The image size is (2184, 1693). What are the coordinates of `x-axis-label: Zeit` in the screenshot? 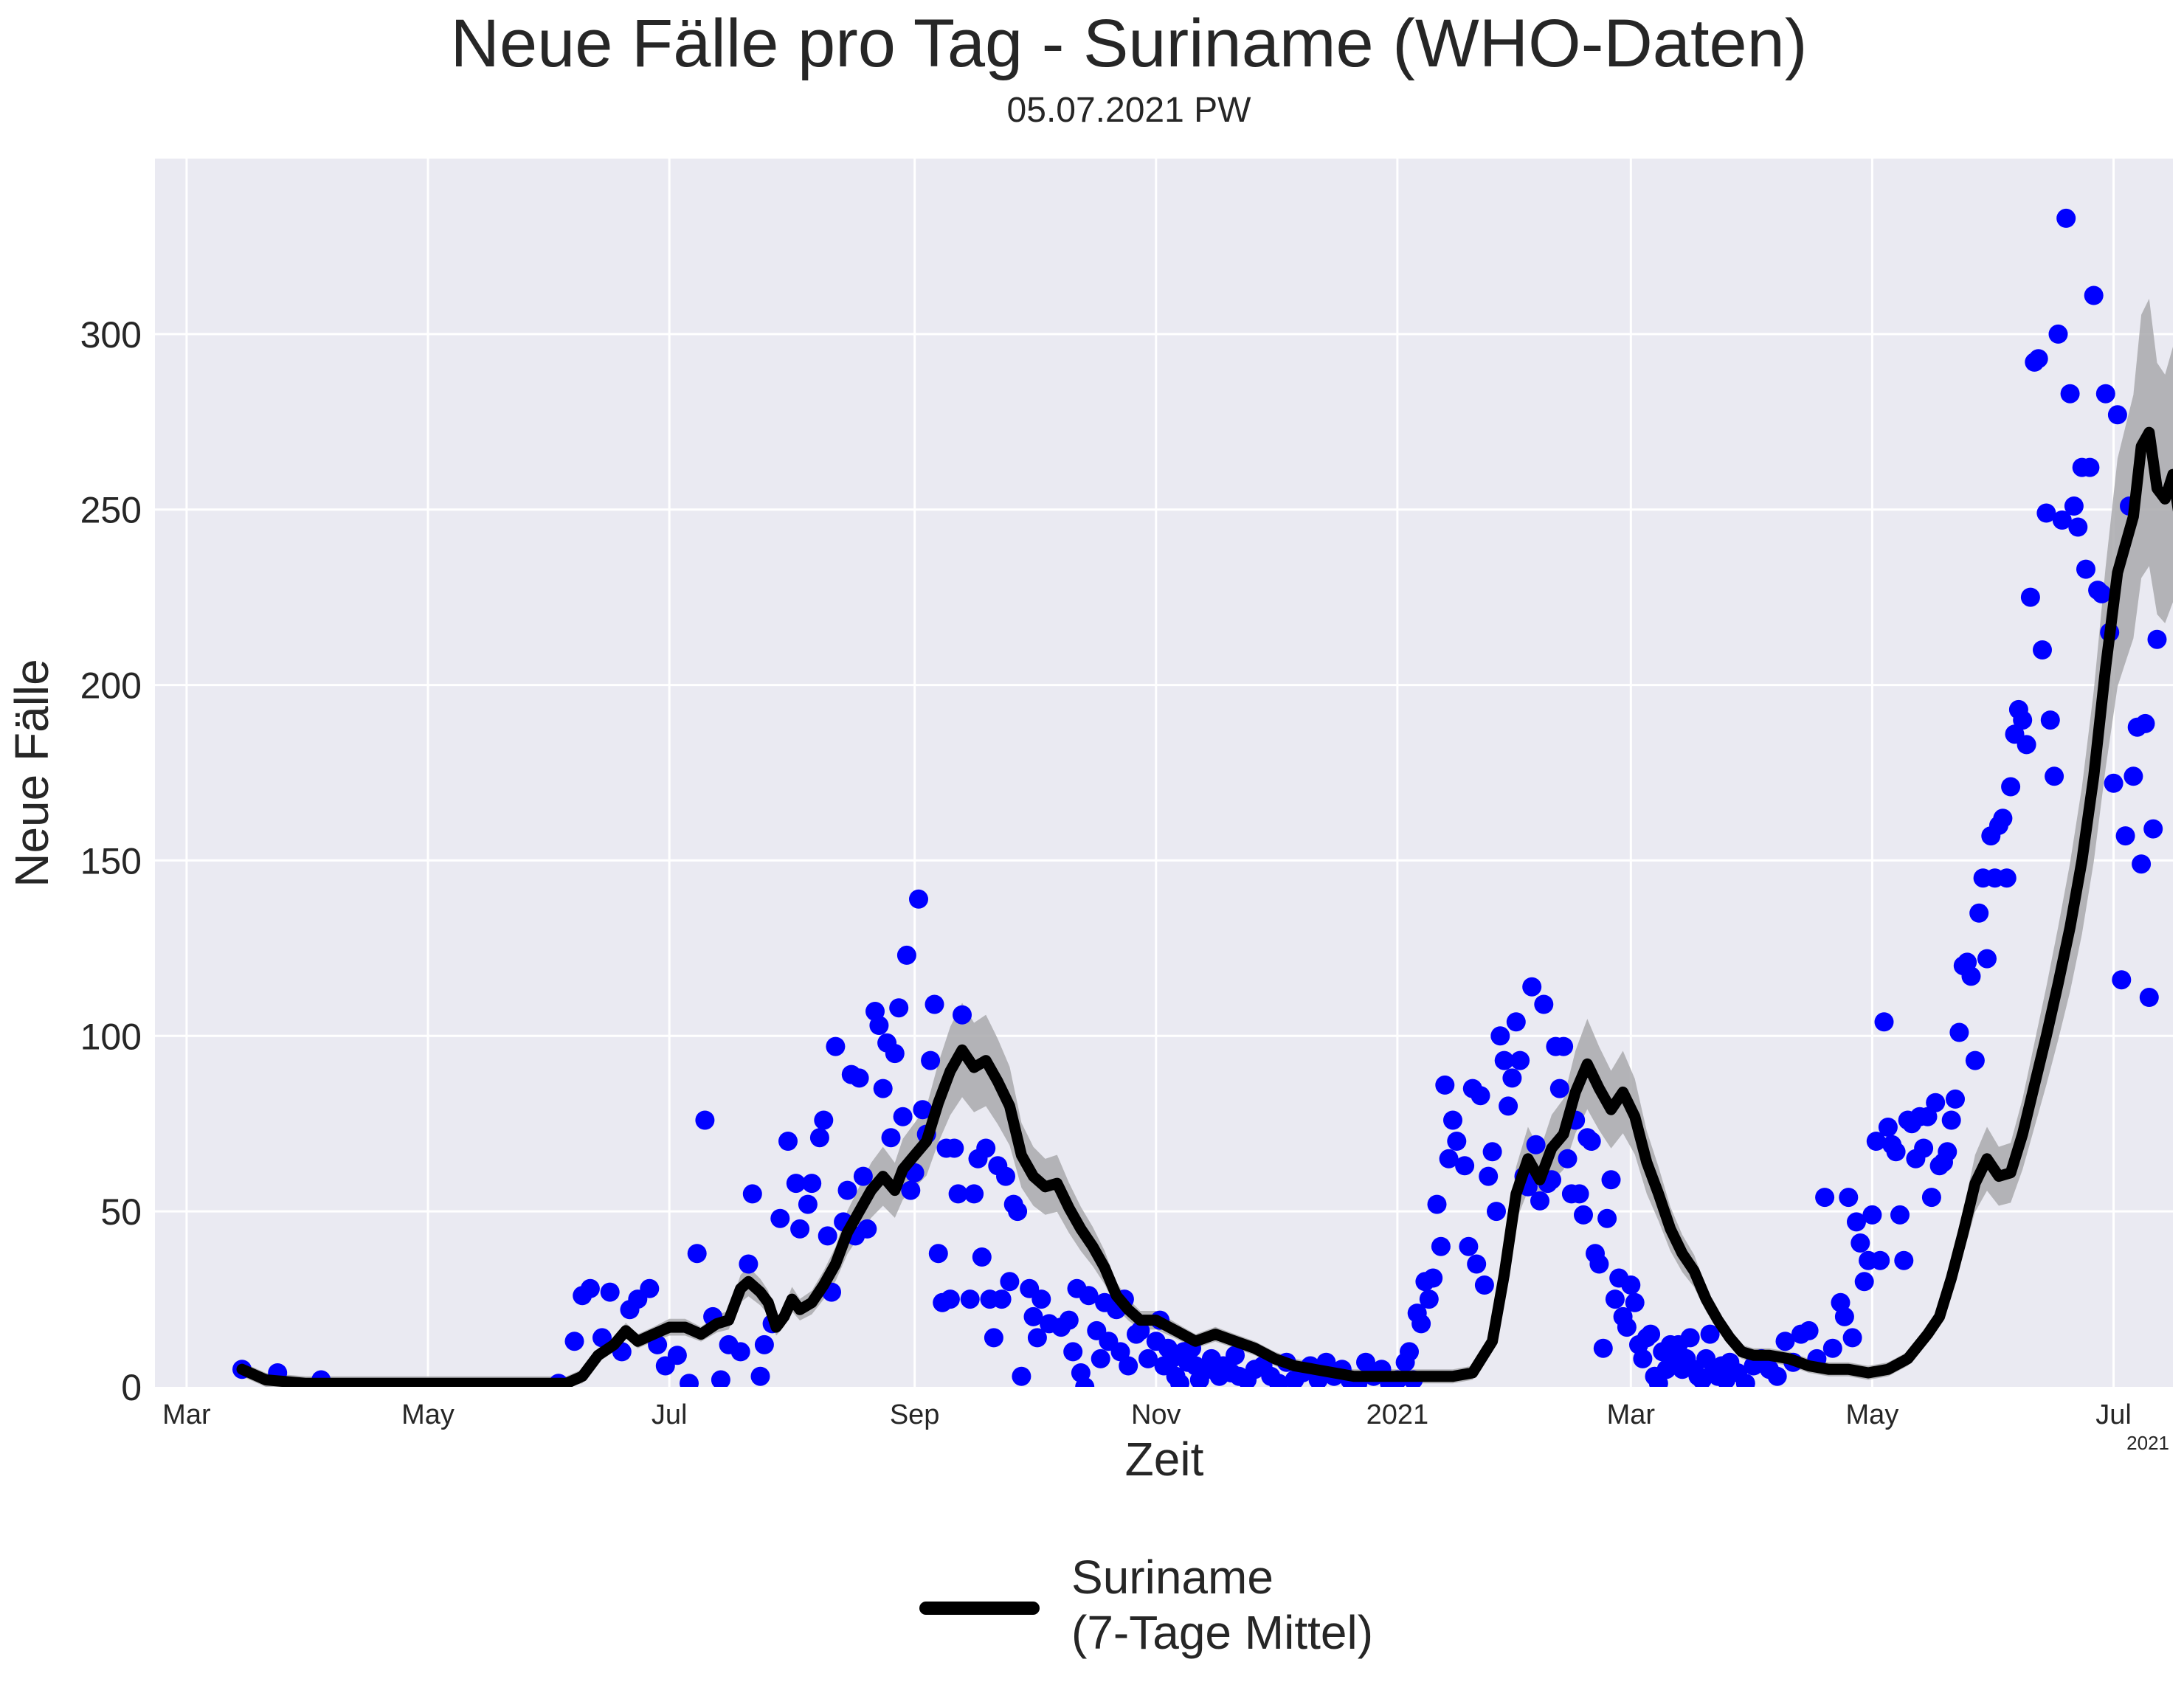 It's located at (1164, 1459).